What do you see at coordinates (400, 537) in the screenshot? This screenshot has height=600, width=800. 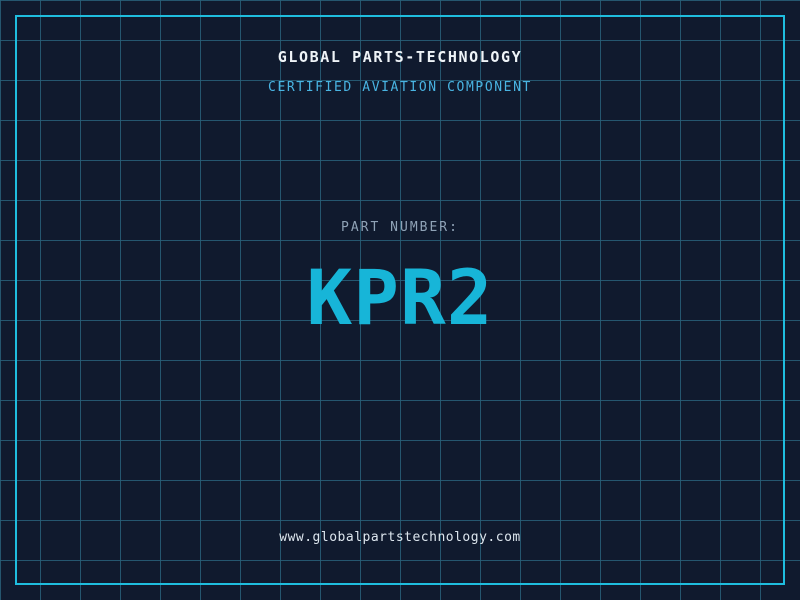 I see `website-footer: www.globalpartstechnology.com` at bounding box center [400, 537].